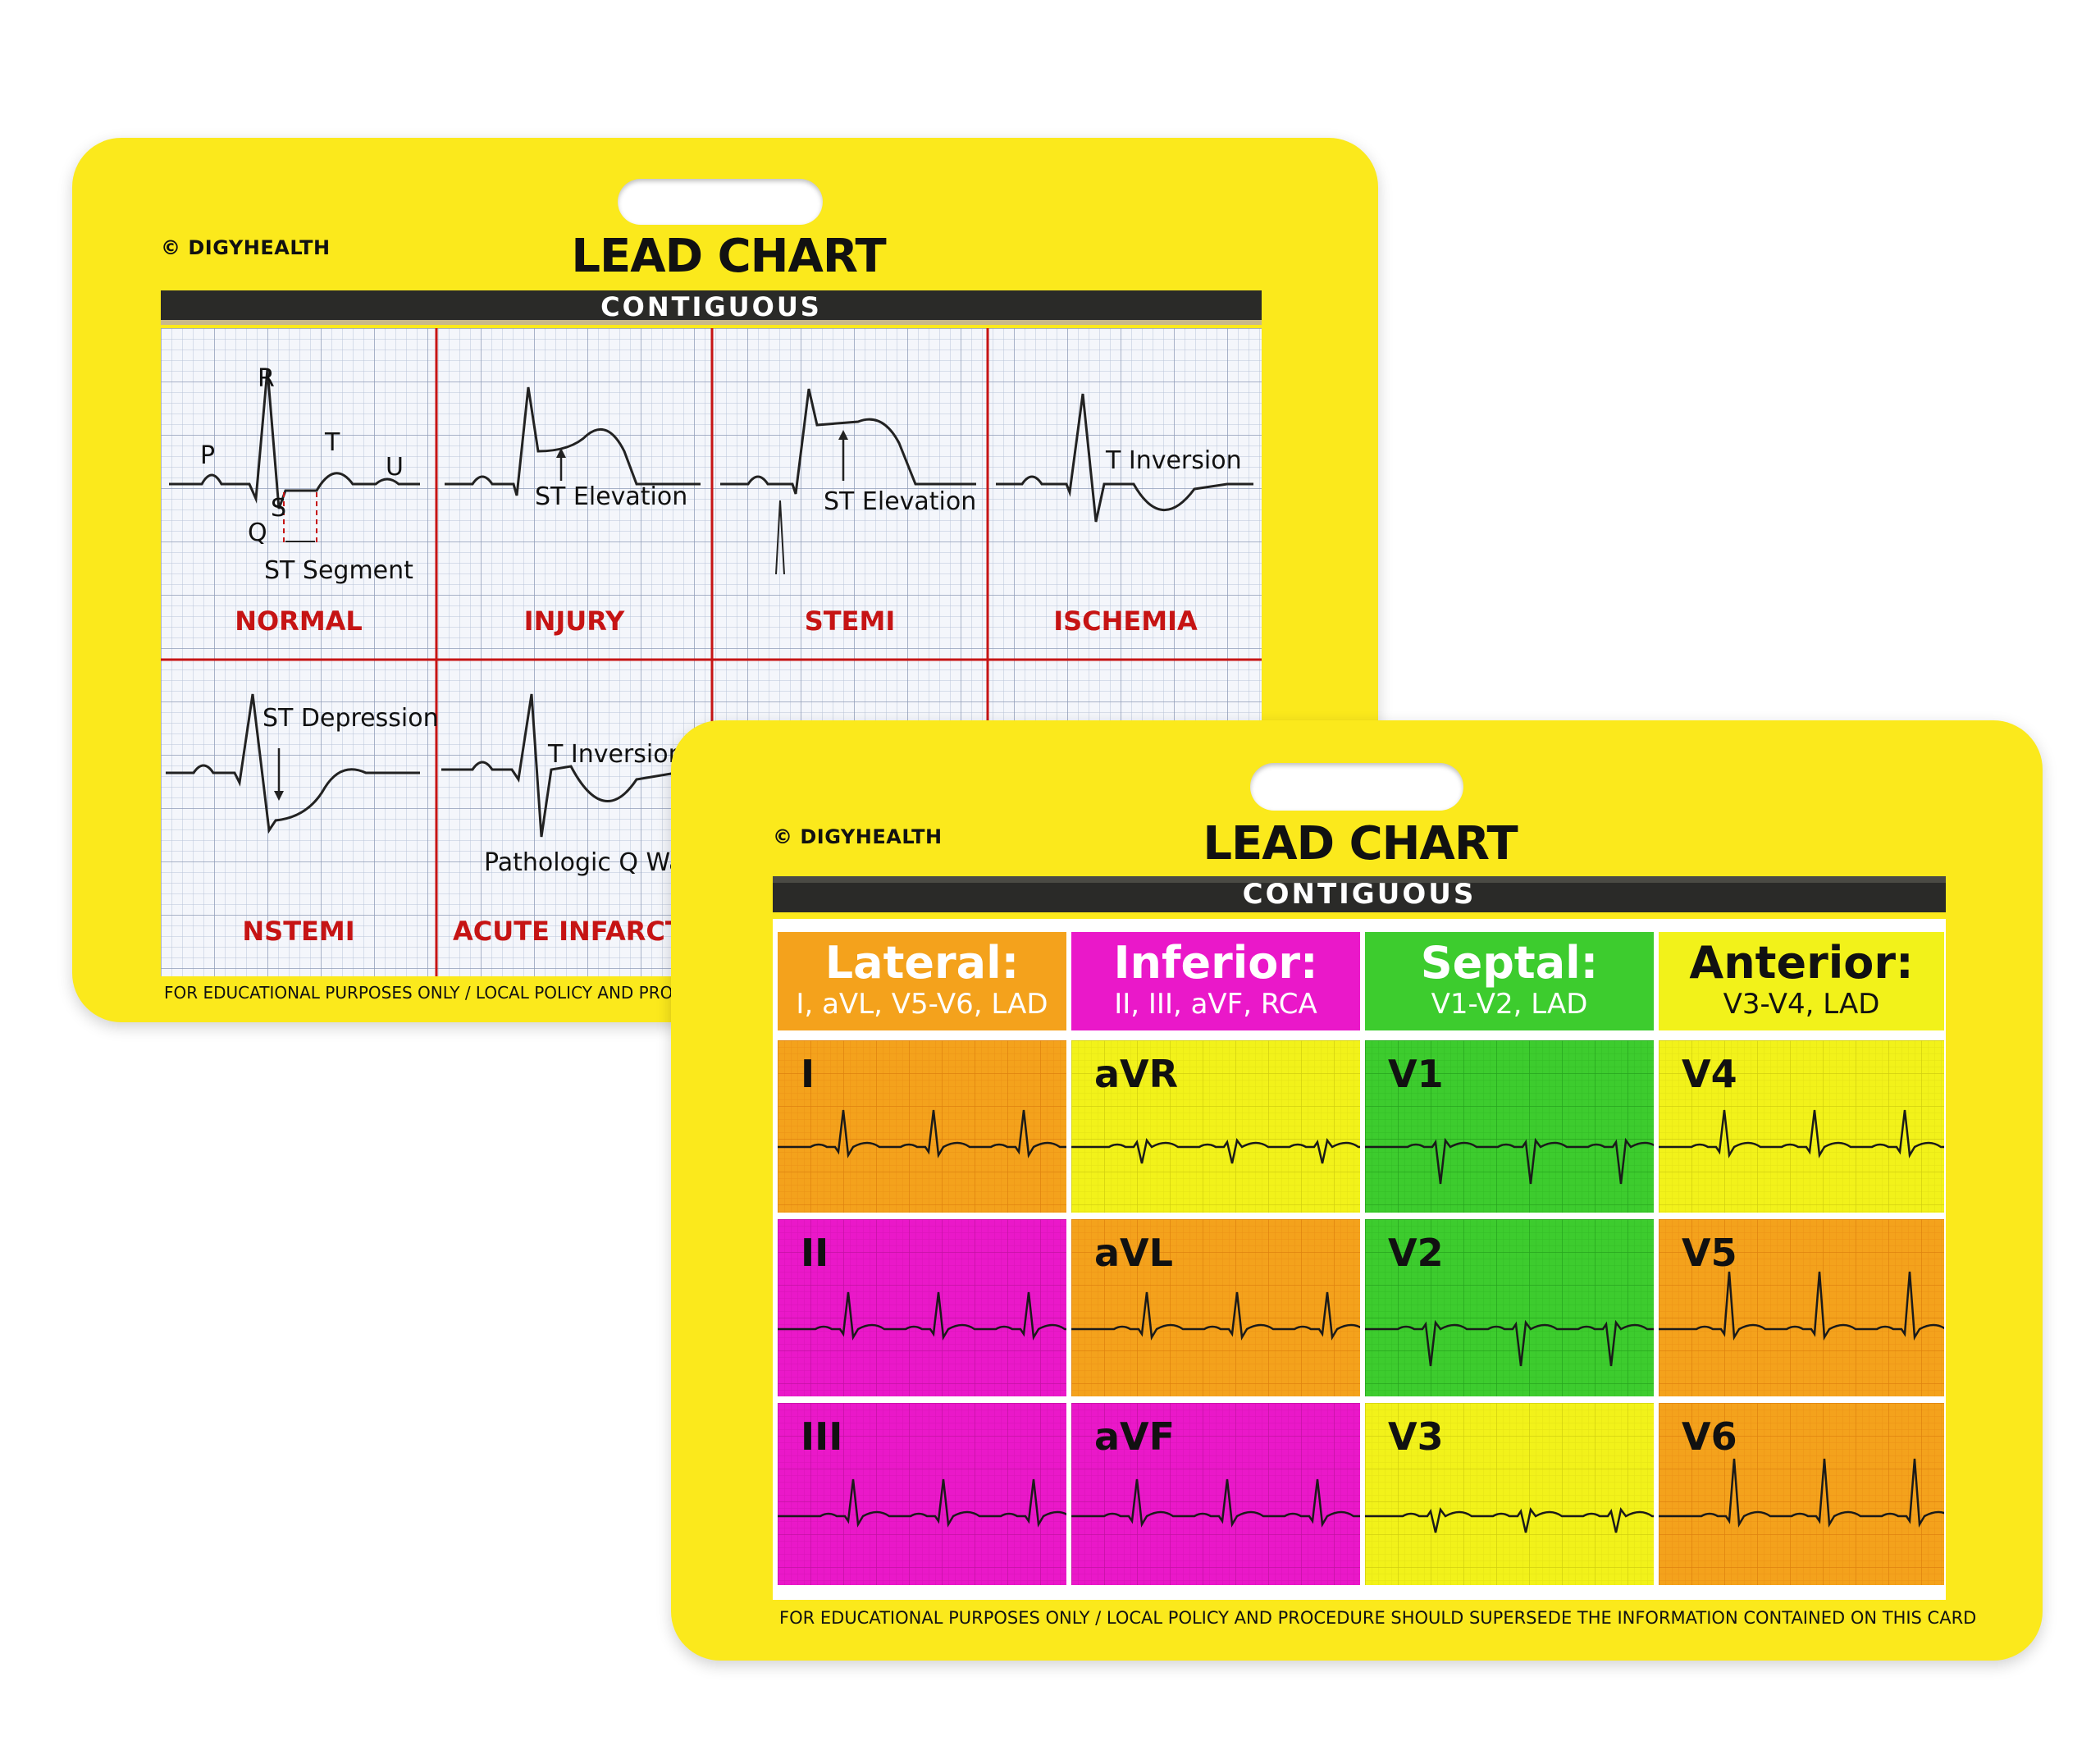 The height and width of the screenshot is (1750, 2100). Describe the element at coordinates (922, 963) in the screenshot. I see `header-lateral-title: Lateral:` at that location.